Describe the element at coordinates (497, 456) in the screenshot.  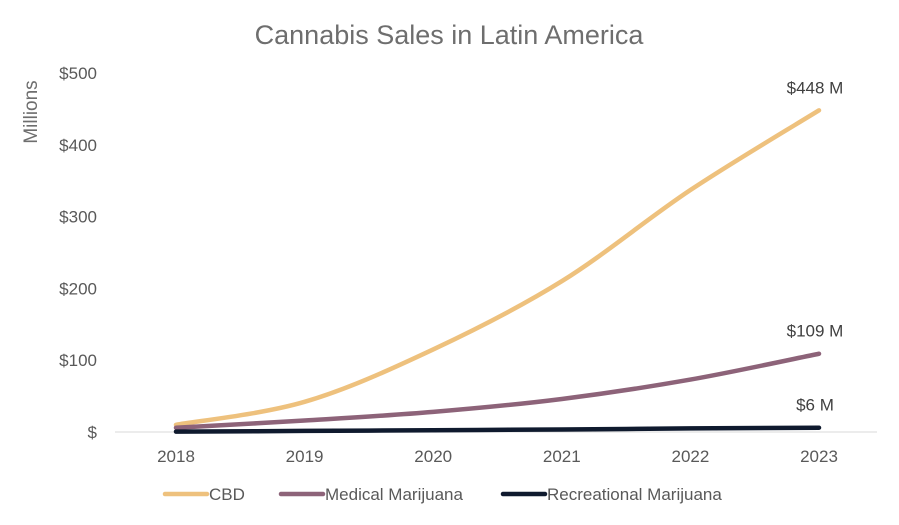
I see `x-axis-ticks: 2018 2019 2020 2021 2022 2023` at that location.